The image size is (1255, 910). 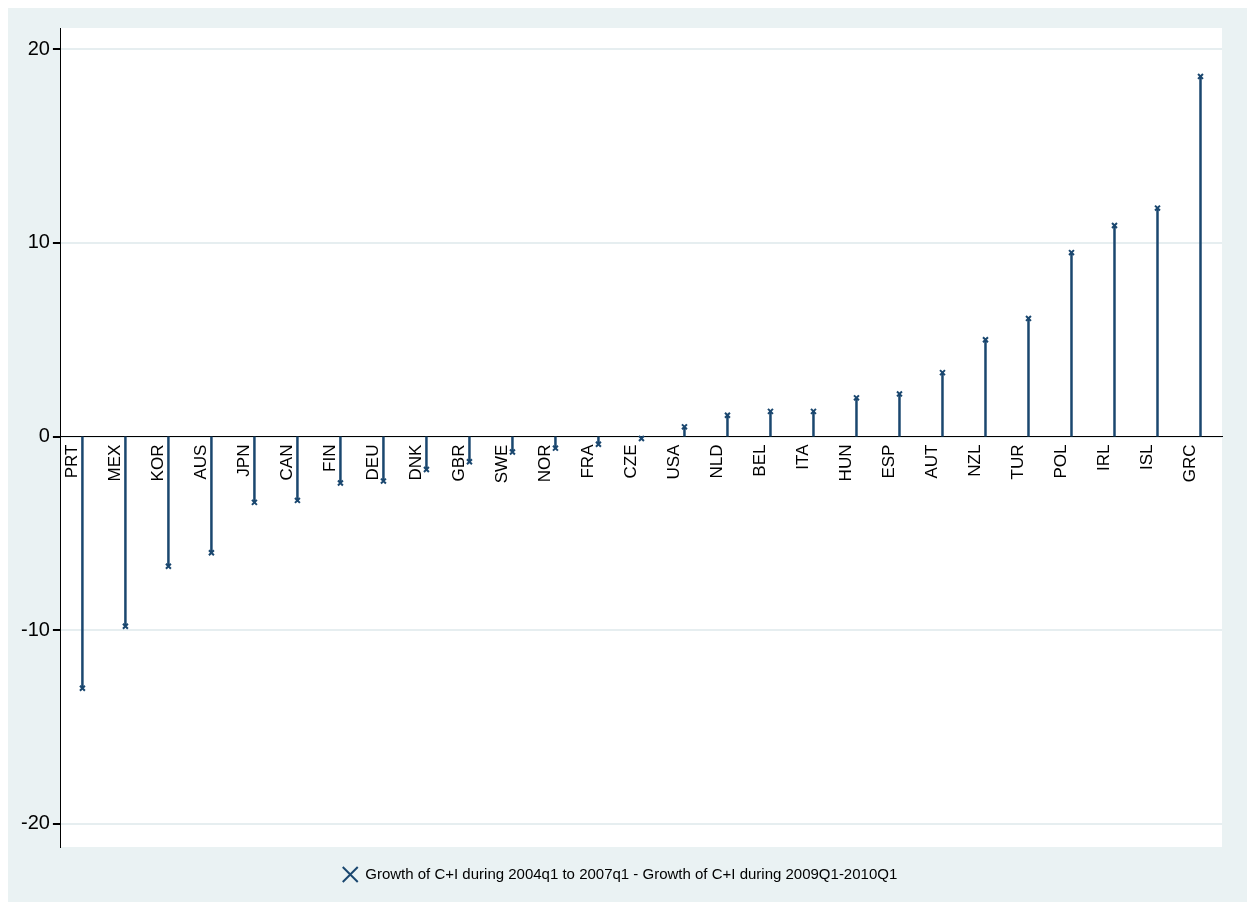 I want to click on x-tick-label: AUT, so click(x=932, y=461).